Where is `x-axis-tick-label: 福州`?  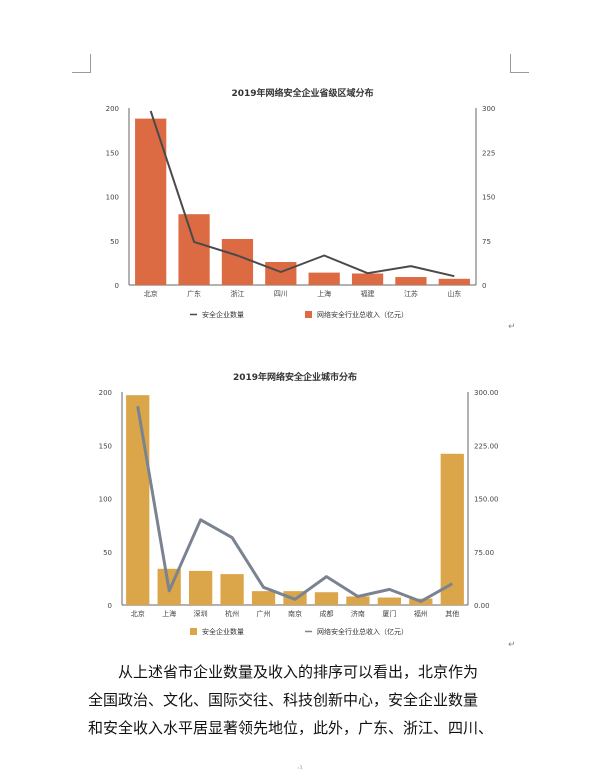 x-axis-tick-label: 福州 is located at coordinates (421, 613).